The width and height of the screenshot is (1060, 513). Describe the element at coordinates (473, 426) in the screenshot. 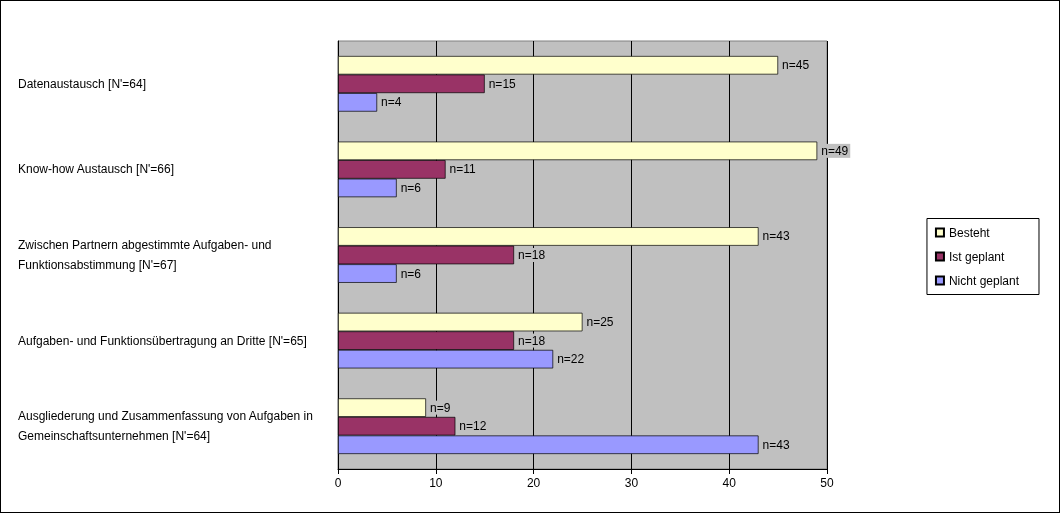

I see `data-label: n=12` at that location.